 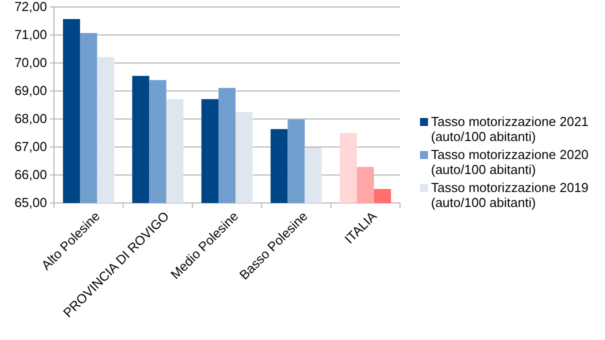 What do you see at coordinates (30, 34) in the screenshot?
I see `y-tick-label: 71,00` at bounding box center [30, 34].